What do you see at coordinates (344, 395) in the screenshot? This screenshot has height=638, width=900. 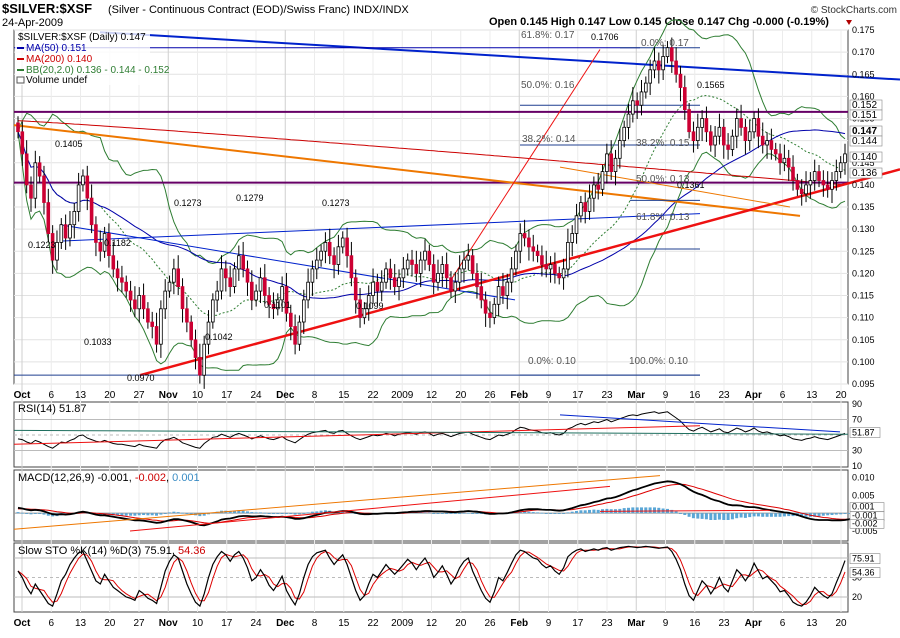 I see `date-tick-label: 15` at bounding box center [344, 395].